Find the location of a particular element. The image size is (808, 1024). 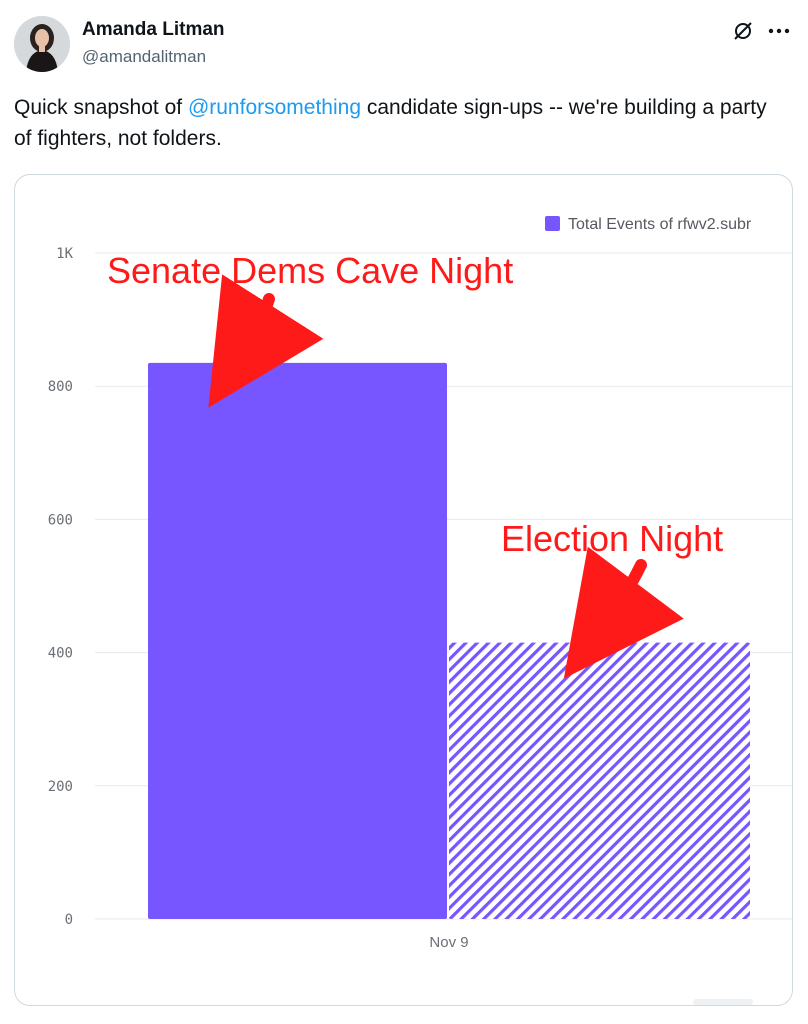

grok-icon is located at coordinates (743, 31).